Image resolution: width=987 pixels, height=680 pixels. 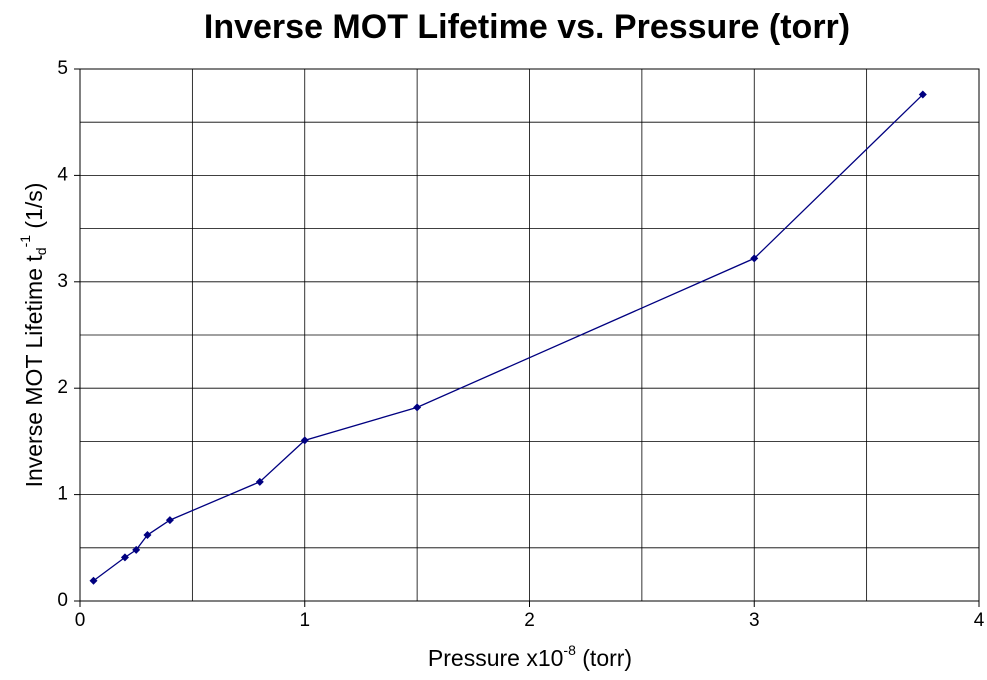 What do you see at coordinates (33, 335) in the screenshot?
I see `y-axis-label: Inverse MOT Lifetime td-1 (1/s)` at bounding box center [33, 335].